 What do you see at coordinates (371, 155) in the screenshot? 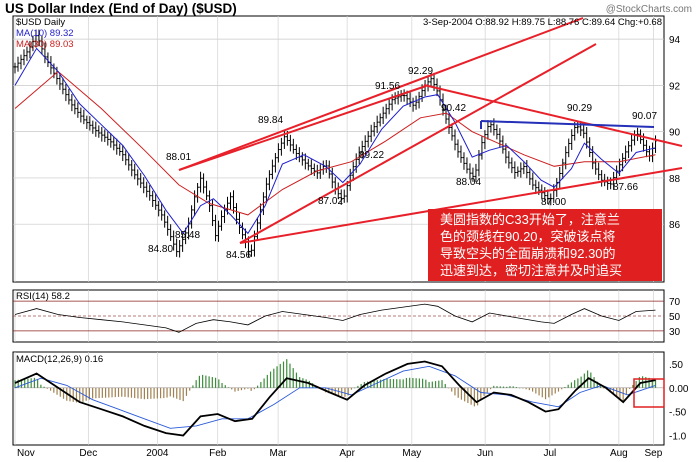
I see `price-annotation-label: 89.22` at bounding box center [371, 155].